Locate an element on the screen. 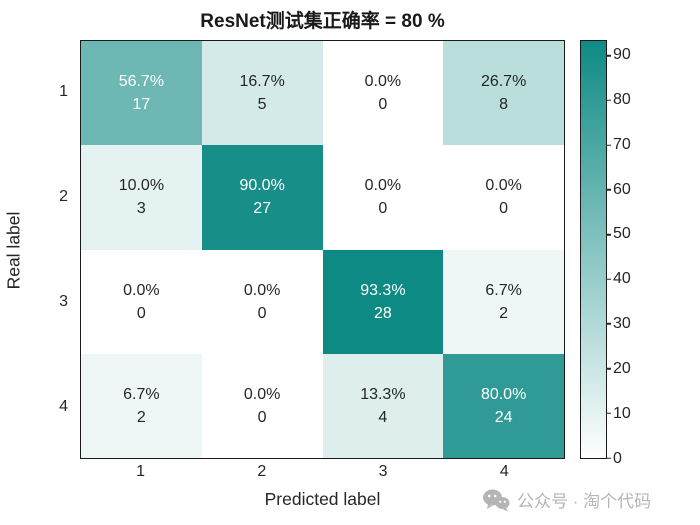  colorbar-tick-label: 40 is located at coordinates (622, 279).